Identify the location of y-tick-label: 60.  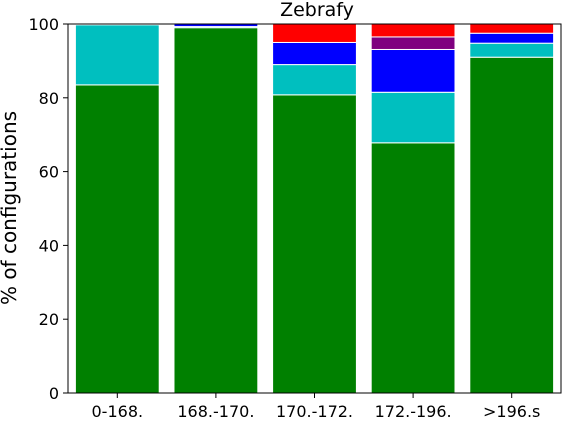
(49, 172).